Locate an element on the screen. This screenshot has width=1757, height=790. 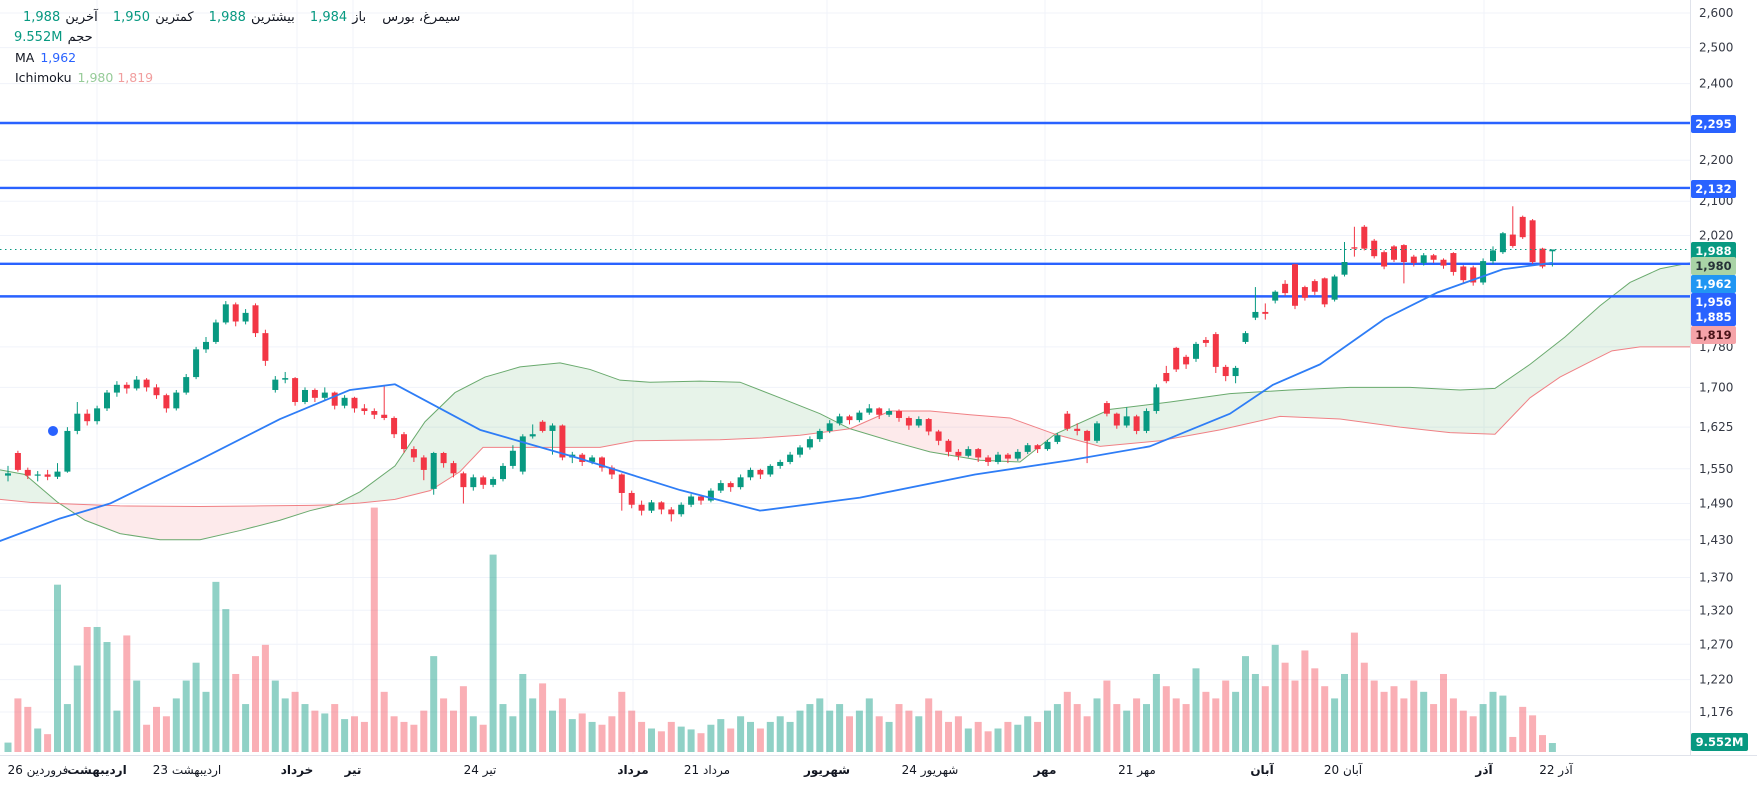
time-tick-label: مرداد is located at coordinates (632, 770).